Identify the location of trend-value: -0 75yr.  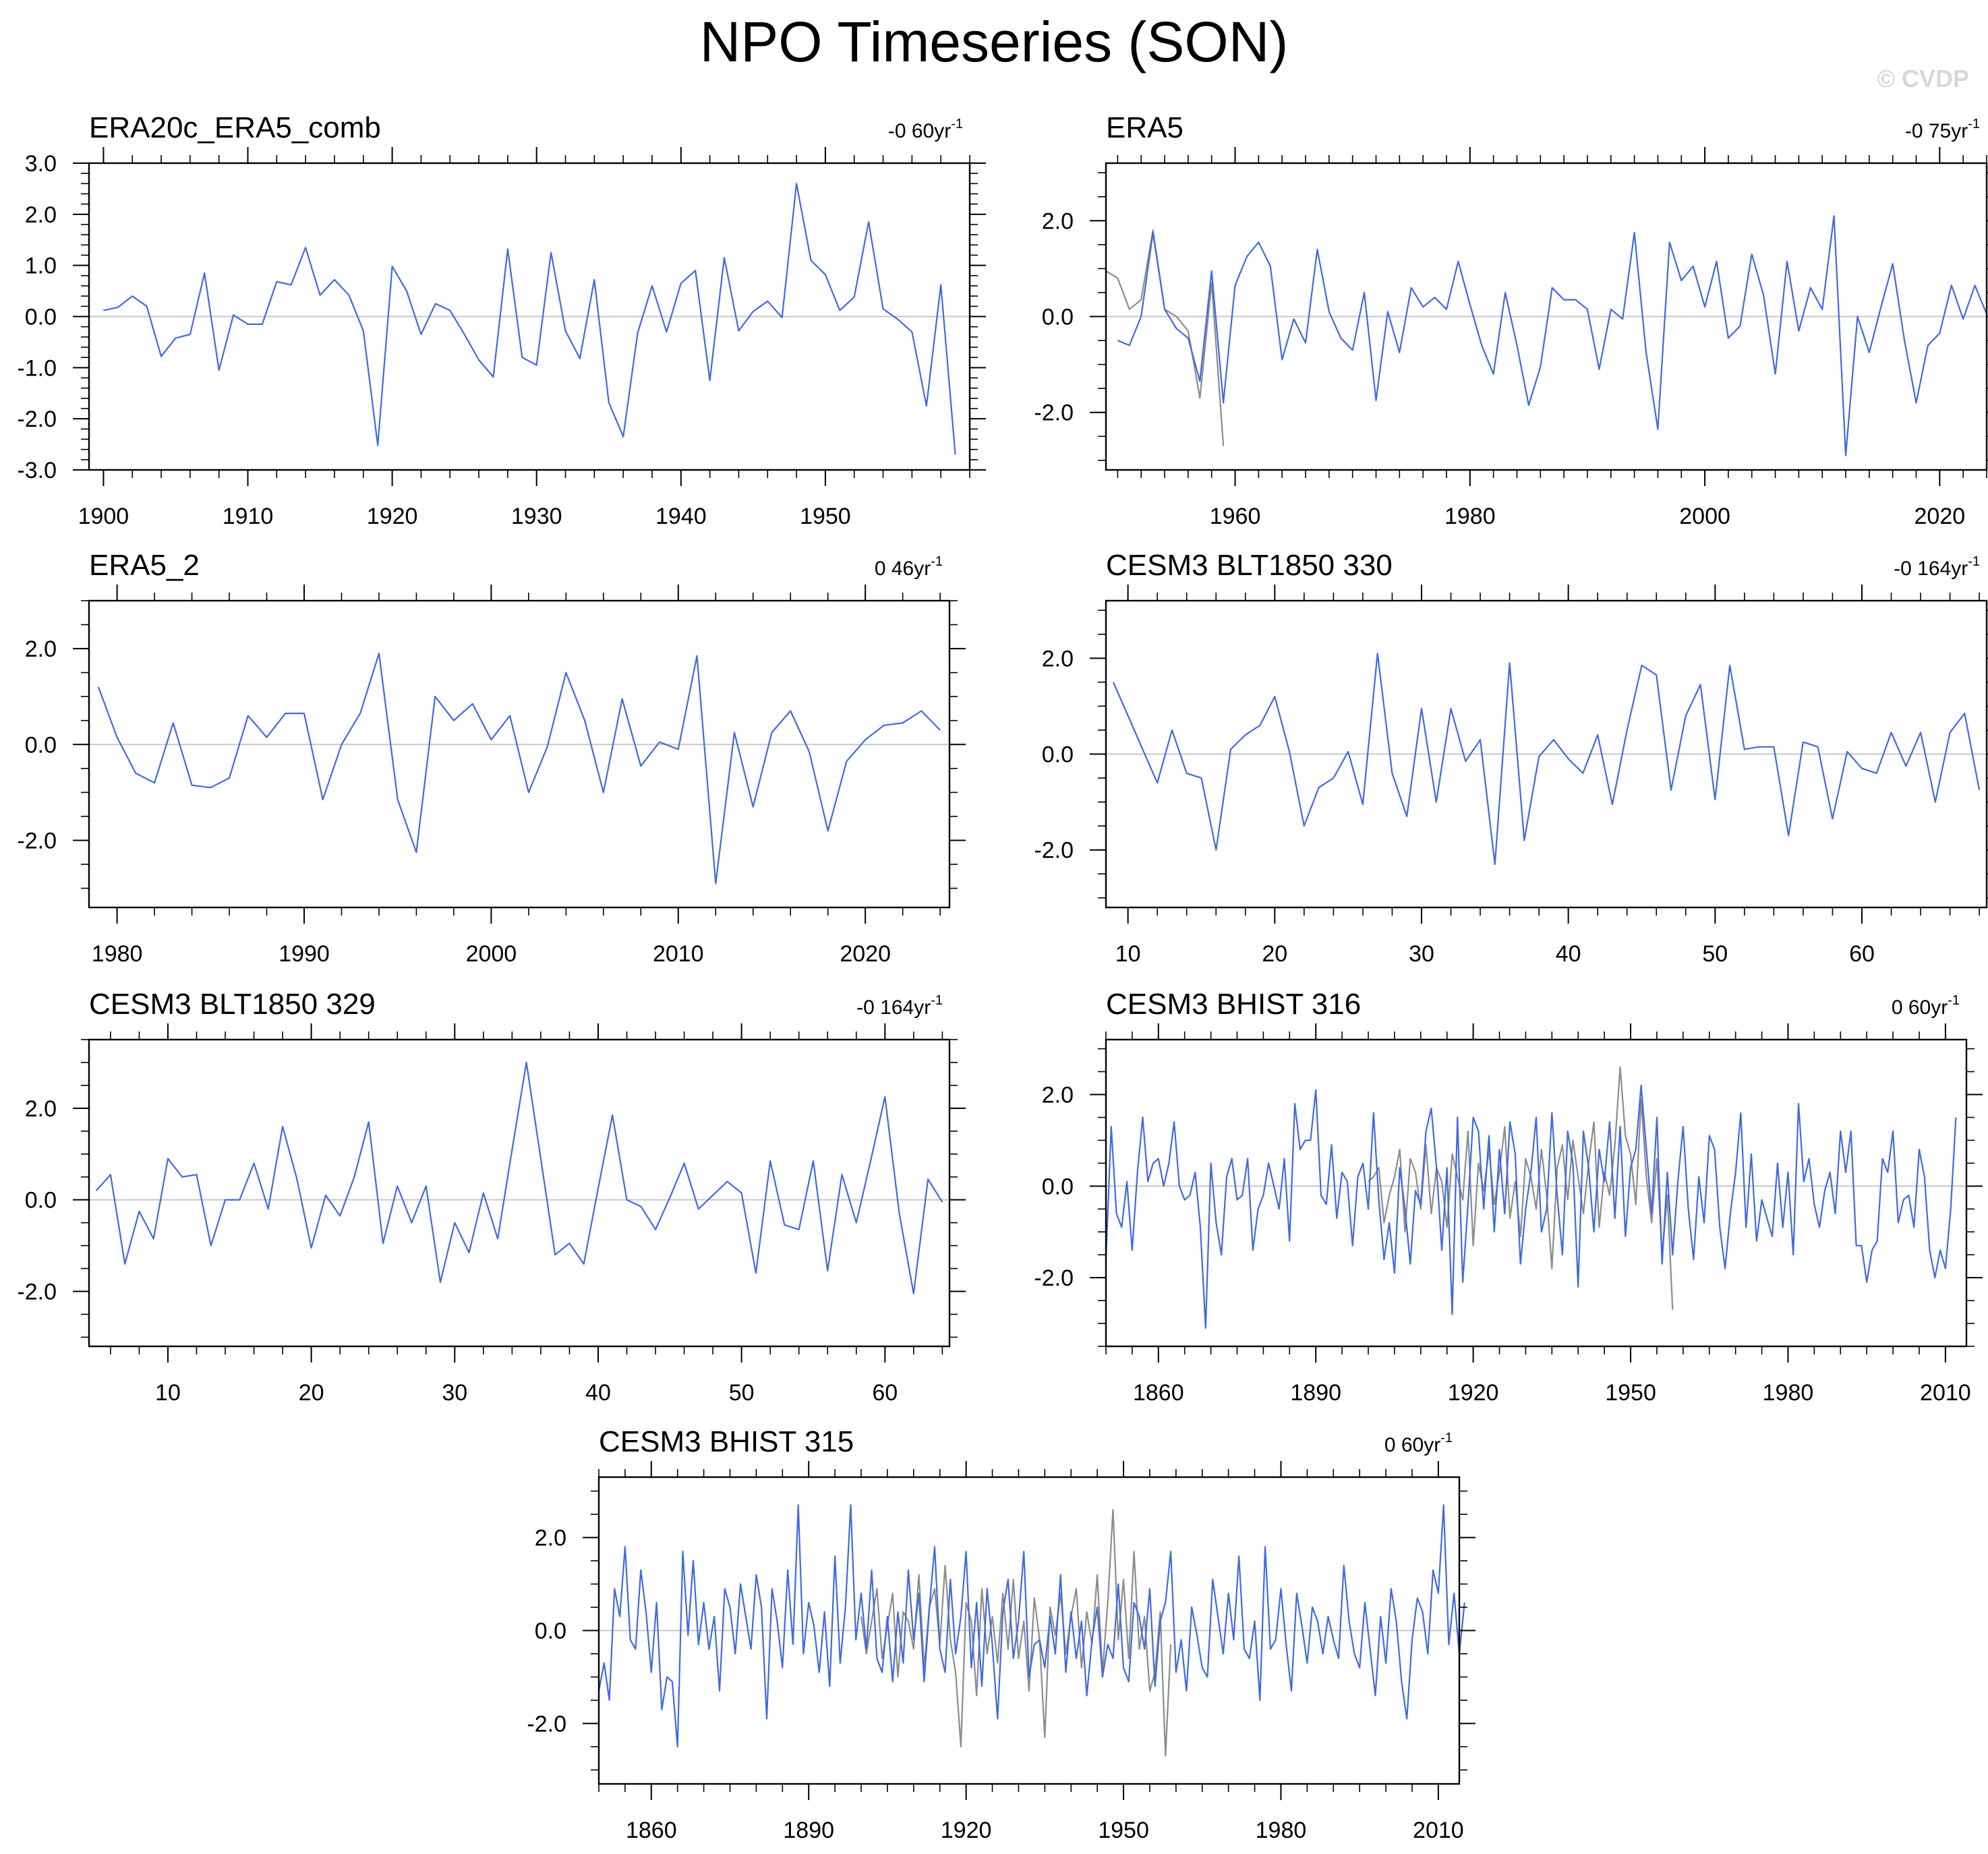
(1936, 131).